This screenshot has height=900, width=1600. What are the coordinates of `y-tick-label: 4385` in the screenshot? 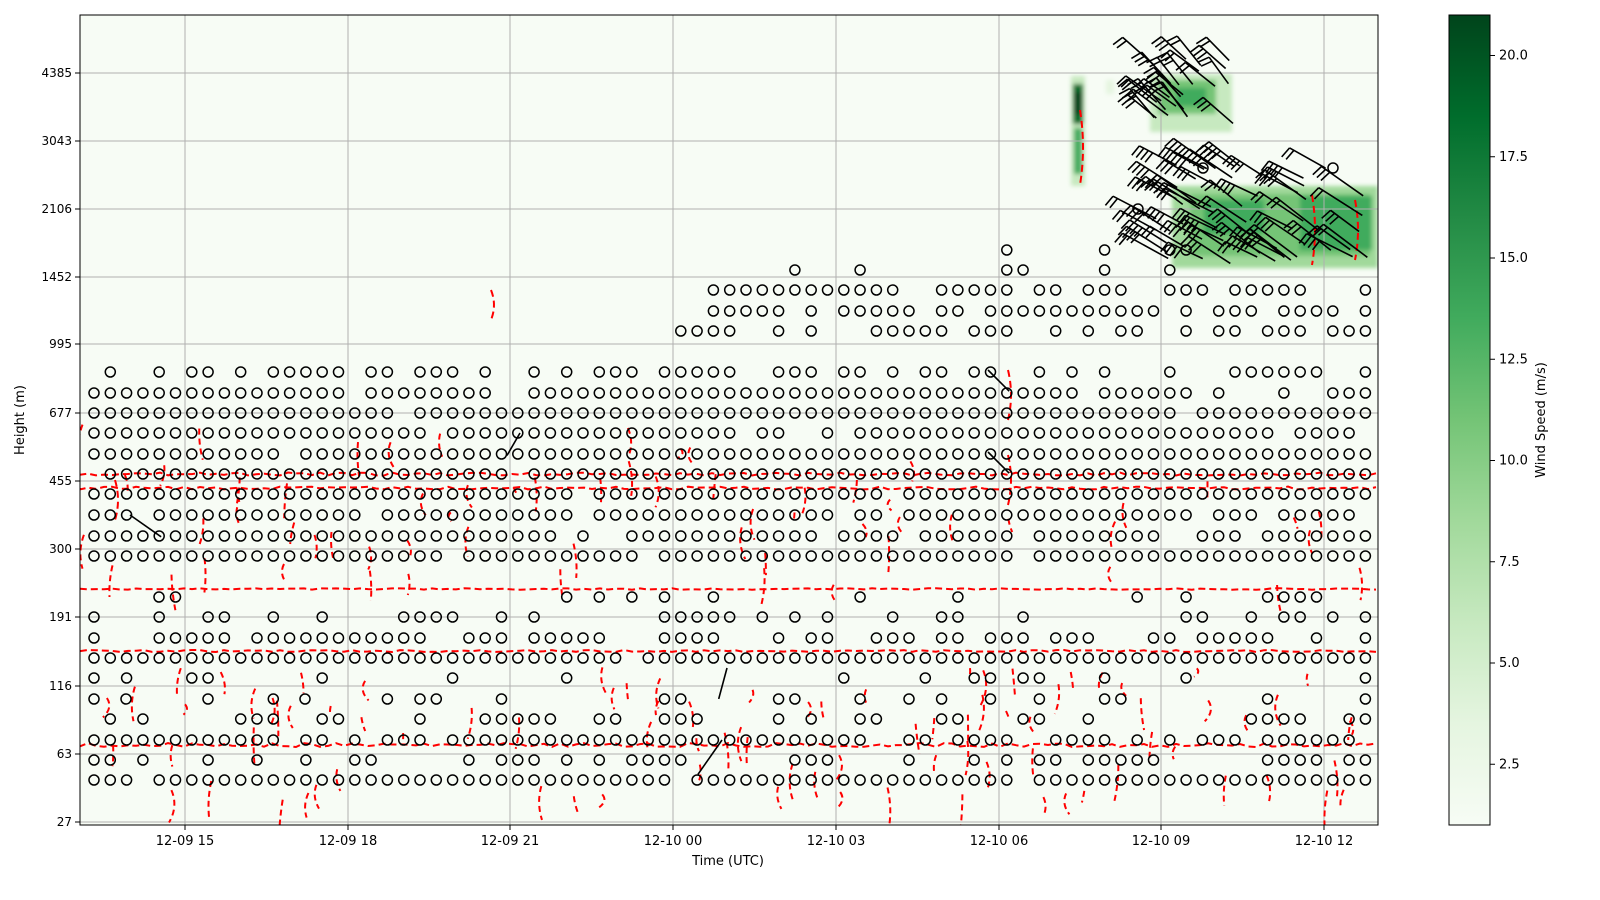 It's located at (56, 73).